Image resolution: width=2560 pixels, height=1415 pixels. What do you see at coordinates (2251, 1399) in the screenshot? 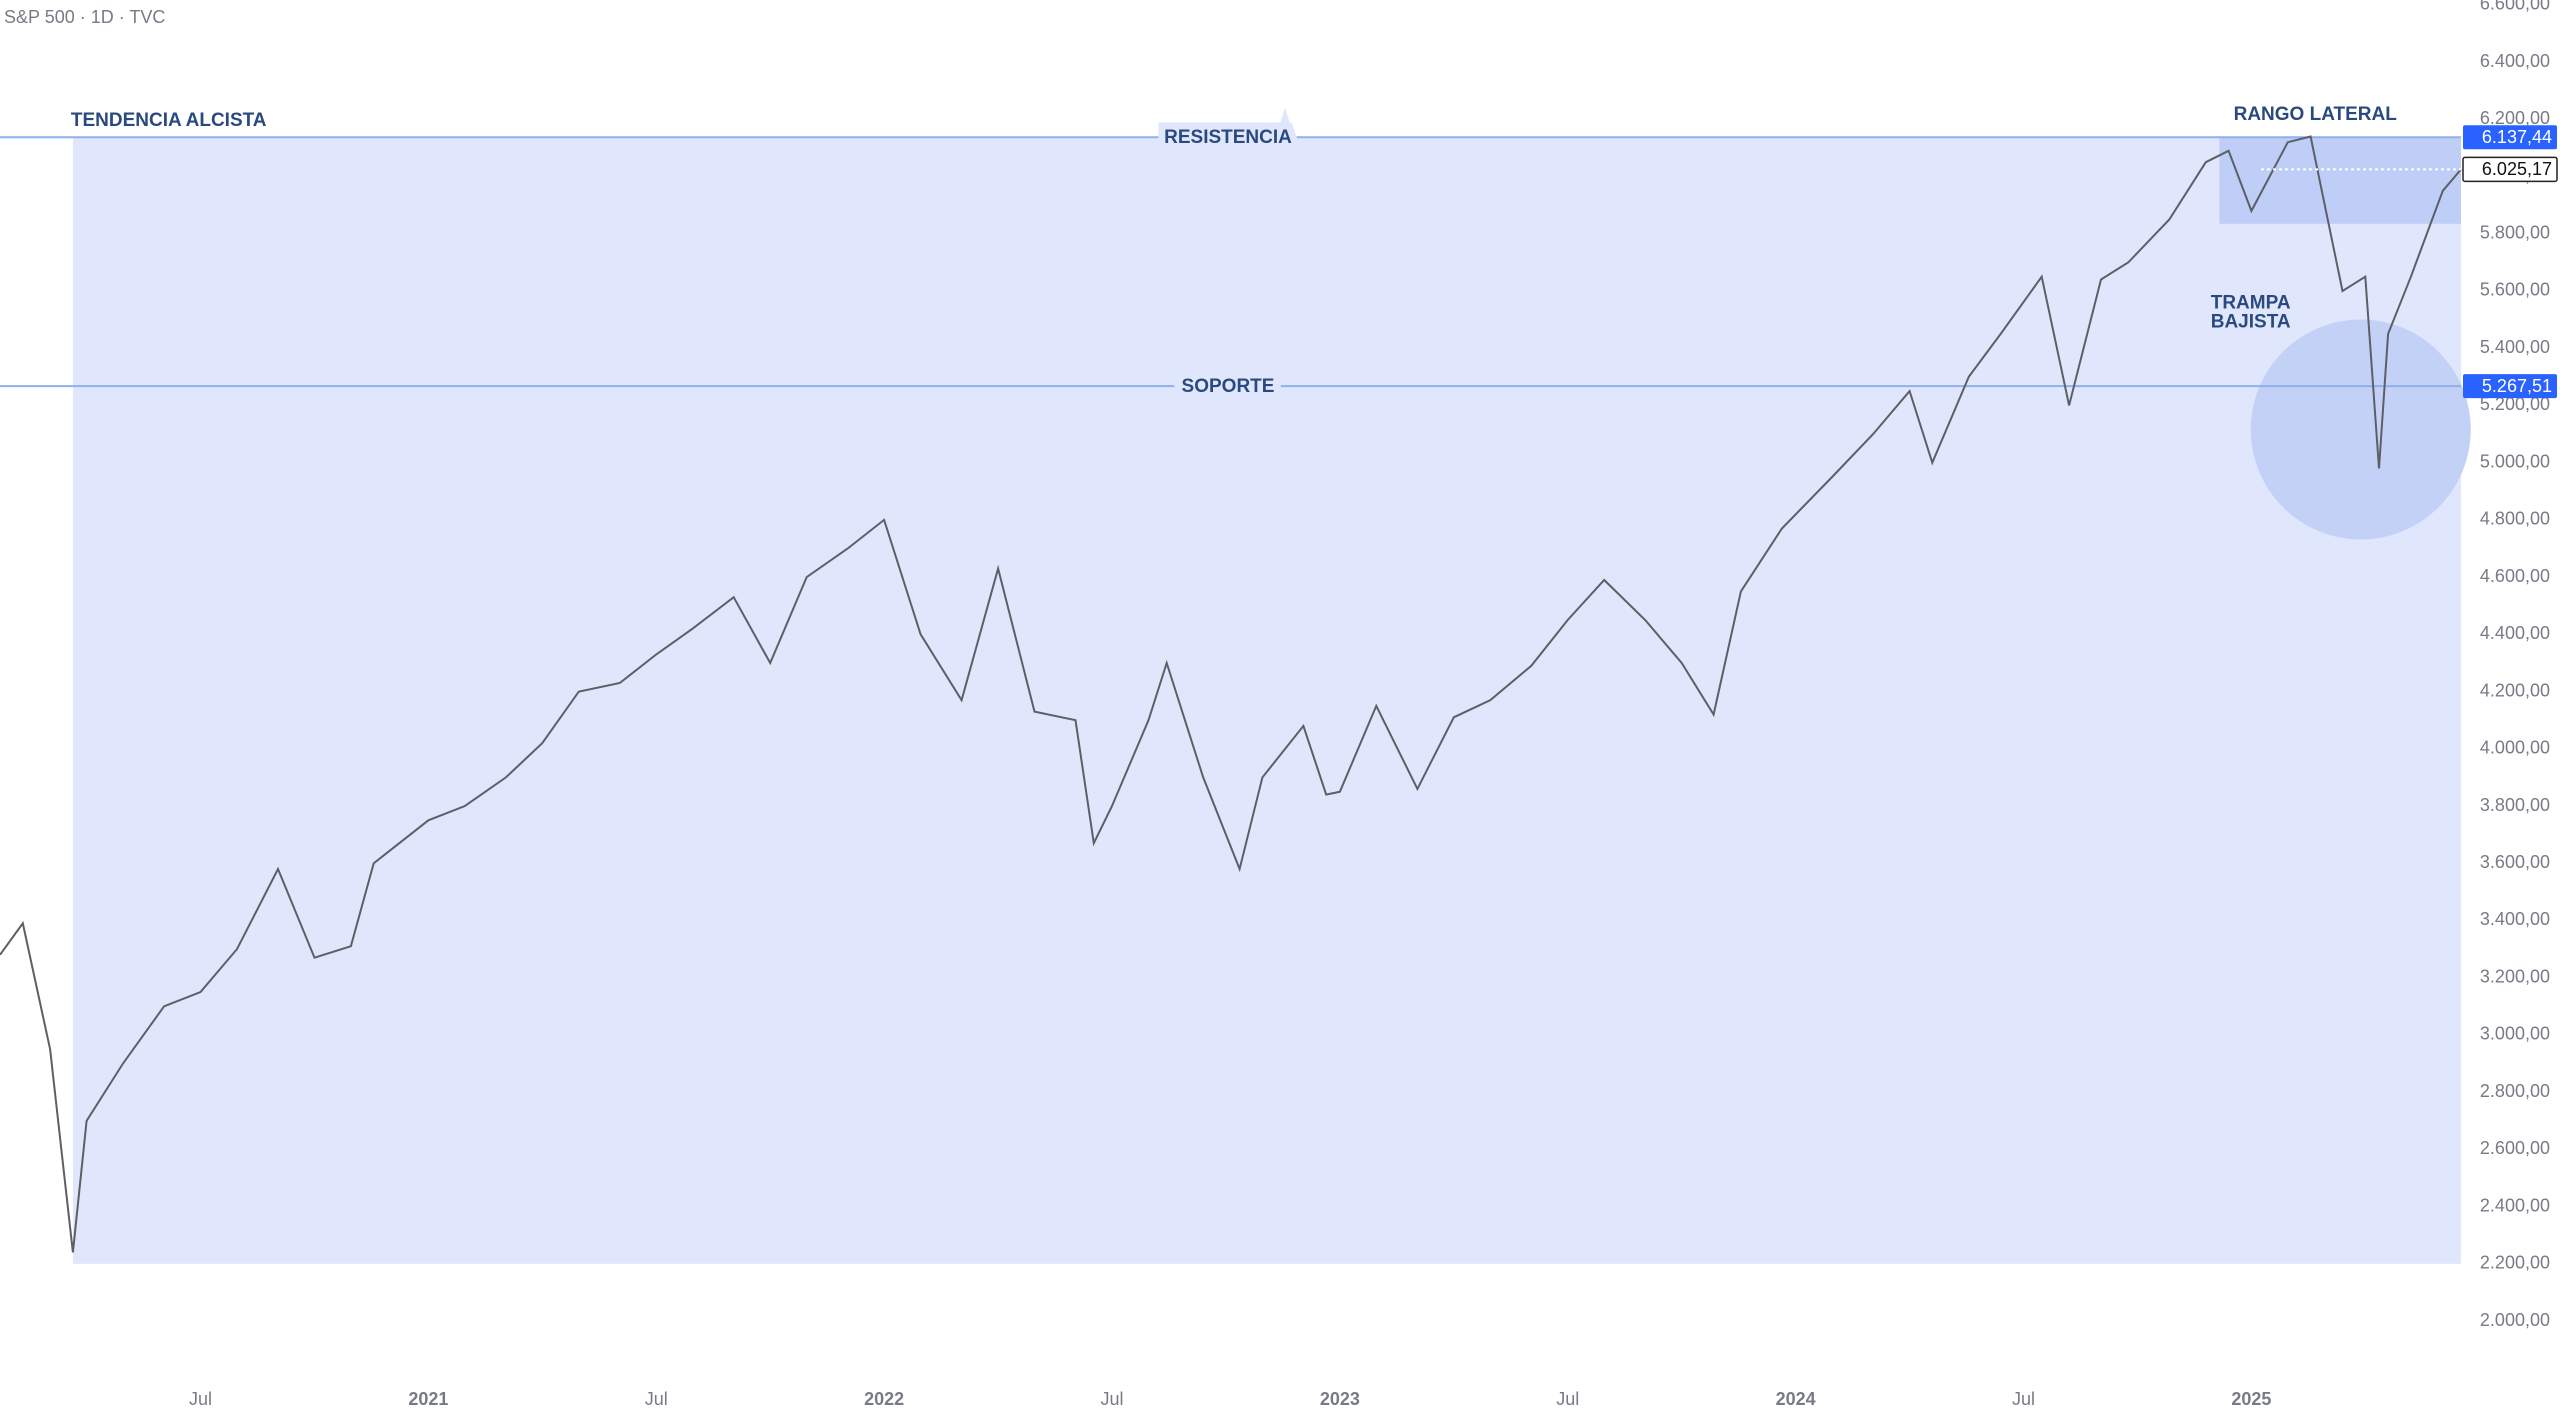
I see `x-tick-label: 2025` at bounding box center [2251, 1399].